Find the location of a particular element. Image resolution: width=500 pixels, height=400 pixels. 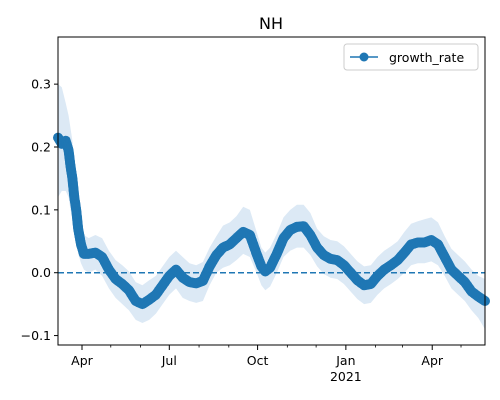

y-axis: −0.1 0.0 0.1 0.2 0.3 is located at coordinates (39, 210).